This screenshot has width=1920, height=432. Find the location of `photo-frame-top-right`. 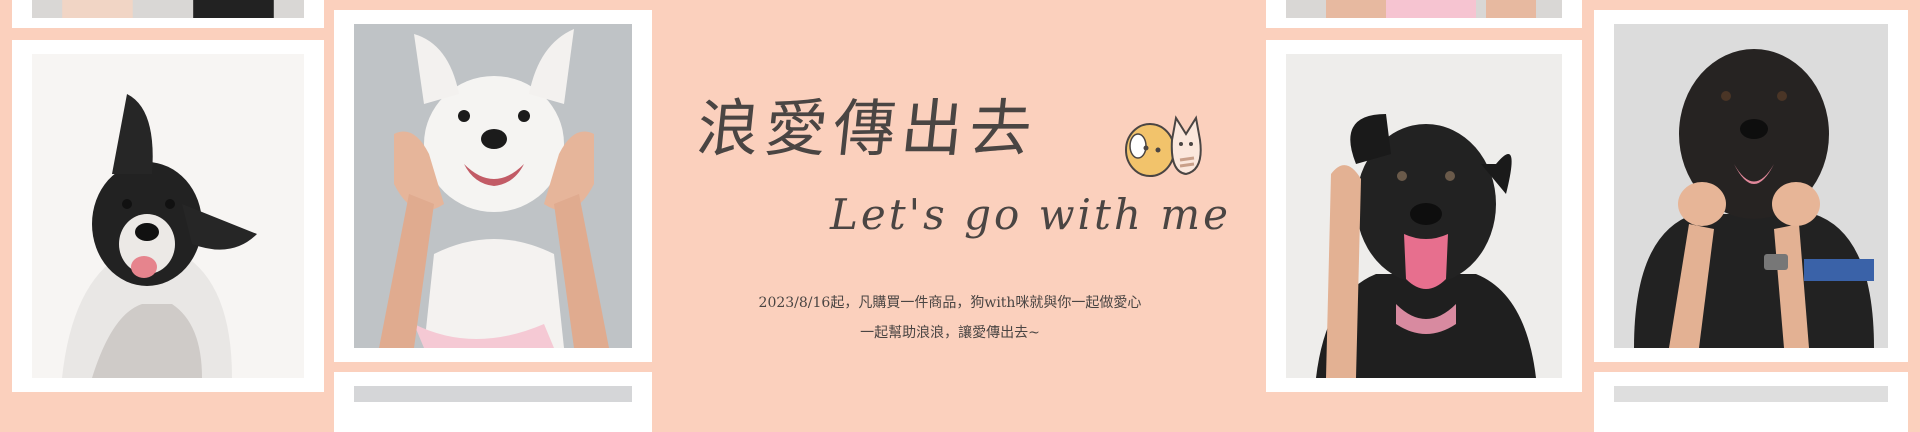

photo-frame-top-right is located at coordinates (1424, 14).